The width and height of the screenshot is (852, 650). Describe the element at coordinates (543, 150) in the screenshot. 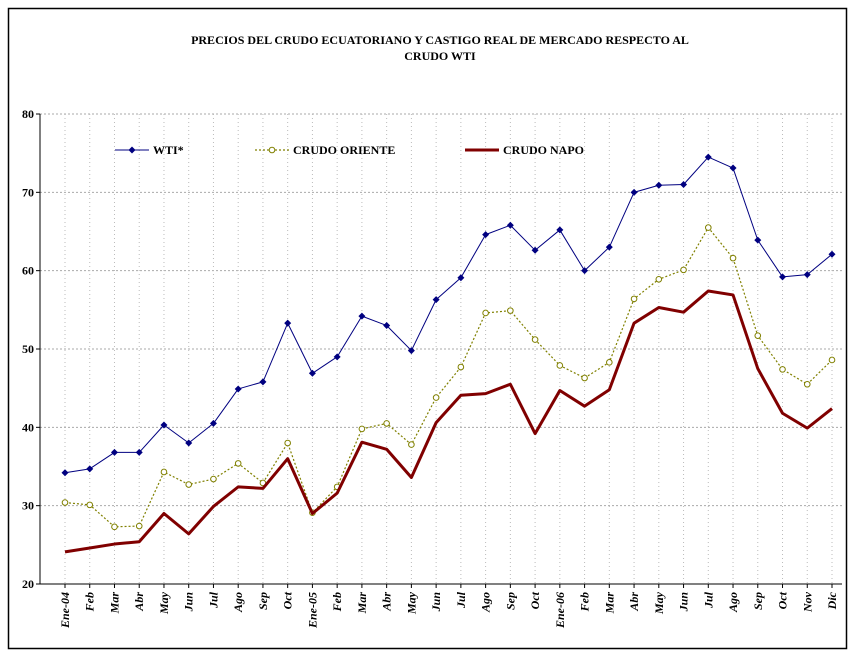

I see `legend-label: CRUDO NAPO` at that location.